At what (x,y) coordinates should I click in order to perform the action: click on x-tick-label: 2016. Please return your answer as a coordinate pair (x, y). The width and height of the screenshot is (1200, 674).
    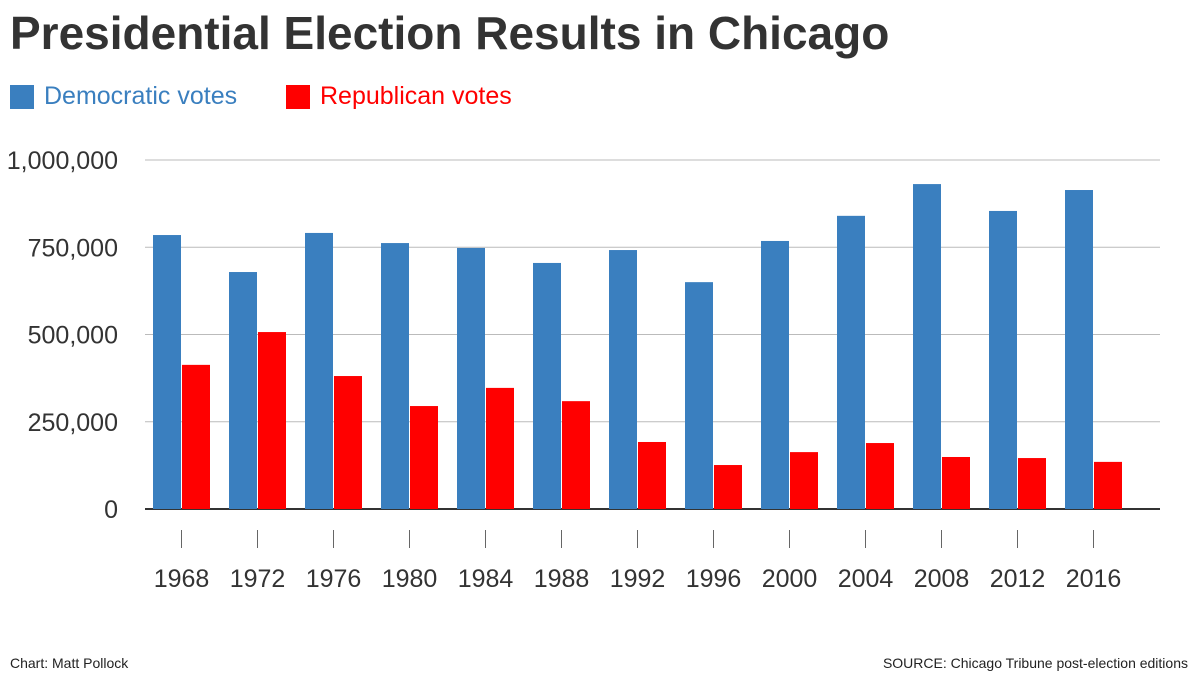
    Looking at the image, I should click on (1094, 579).